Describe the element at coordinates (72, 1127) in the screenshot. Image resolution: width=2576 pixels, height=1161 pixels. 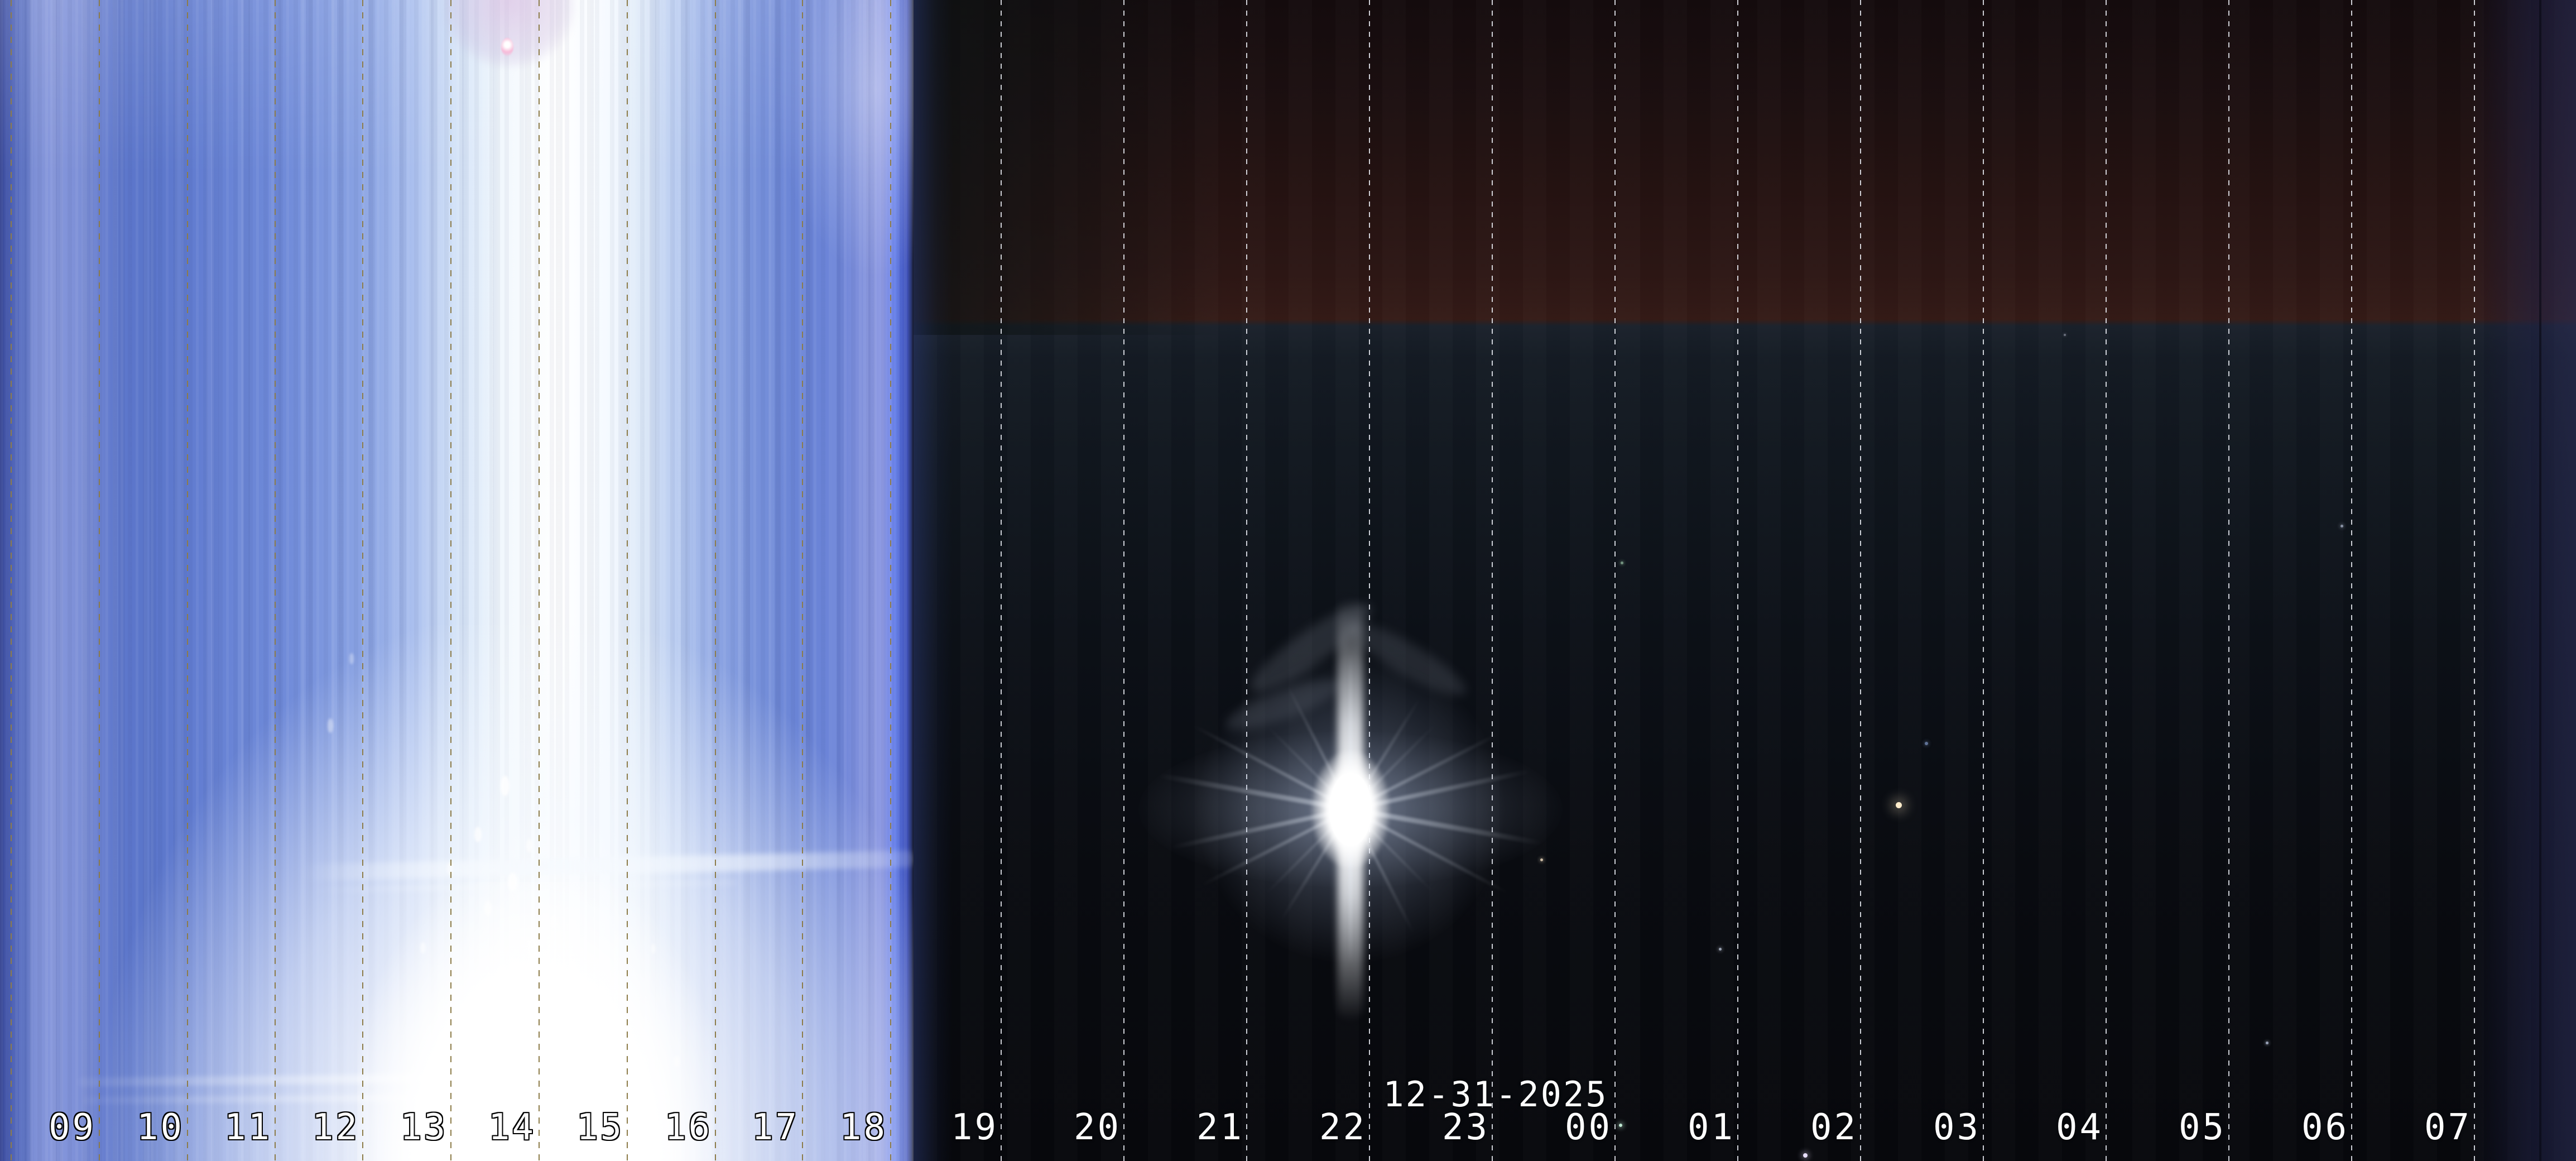
I see `hour-tick-label: 09` at that location.